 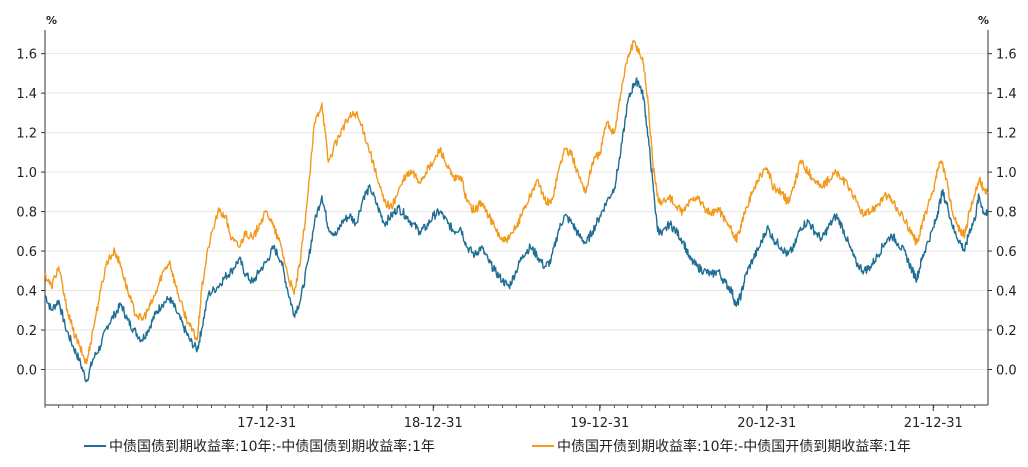 What do you see at coordinates (1006, 55) in the screenshot?
I see `right-y-tick-label: 1.6` at bounding box center [1006, 55].